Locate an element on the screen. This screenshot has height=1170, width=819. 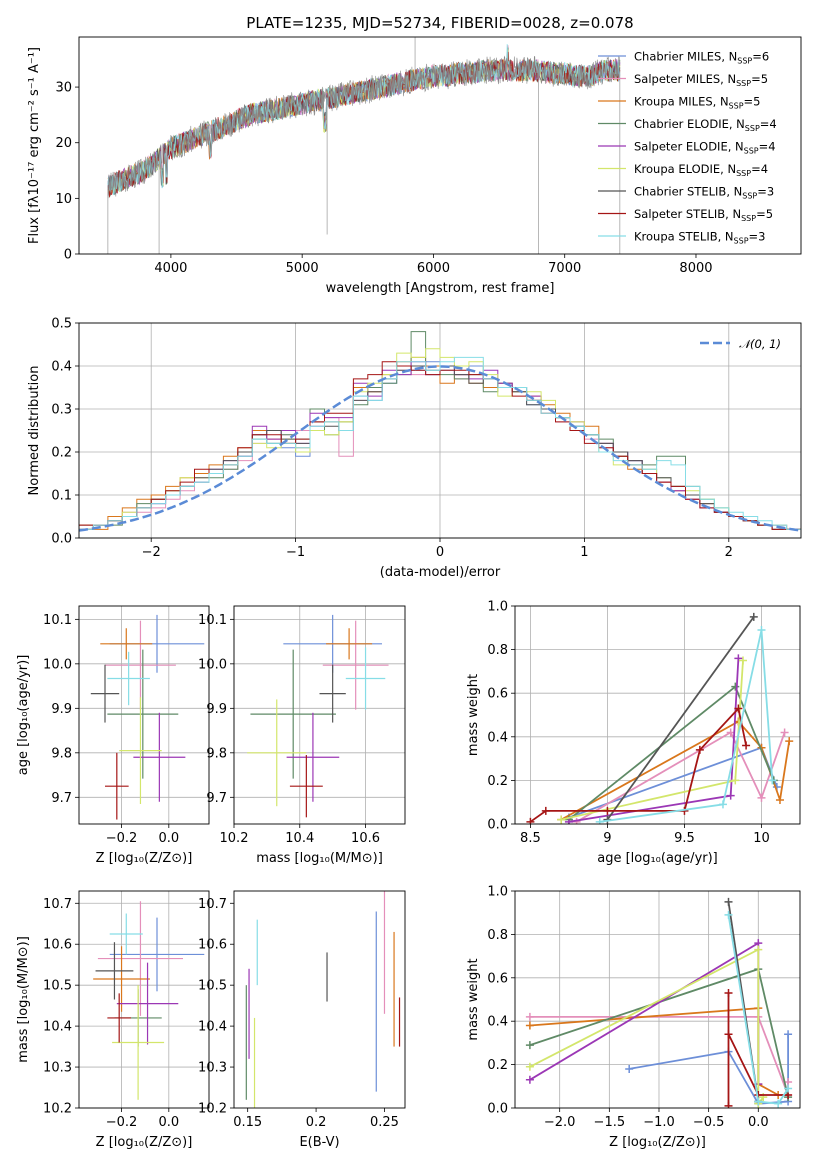
plot-area-weight-vs-Z is located at coordinates (659, 1002).